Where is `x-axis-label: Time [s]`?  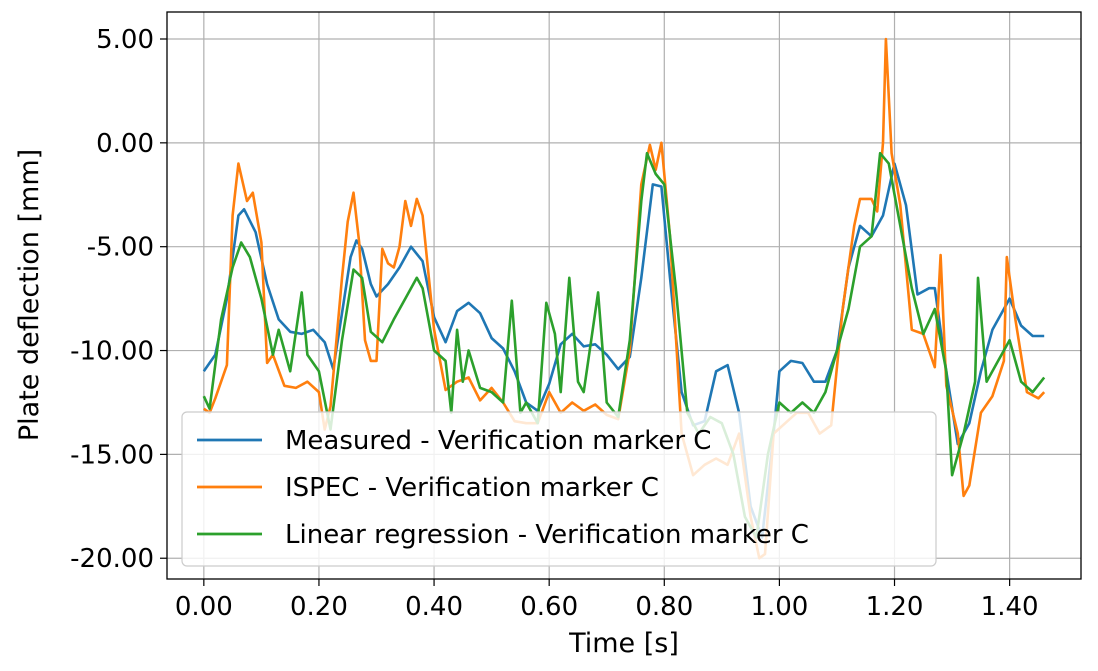
x-axis-label: Time [s] is located at coordinates (623, 643).